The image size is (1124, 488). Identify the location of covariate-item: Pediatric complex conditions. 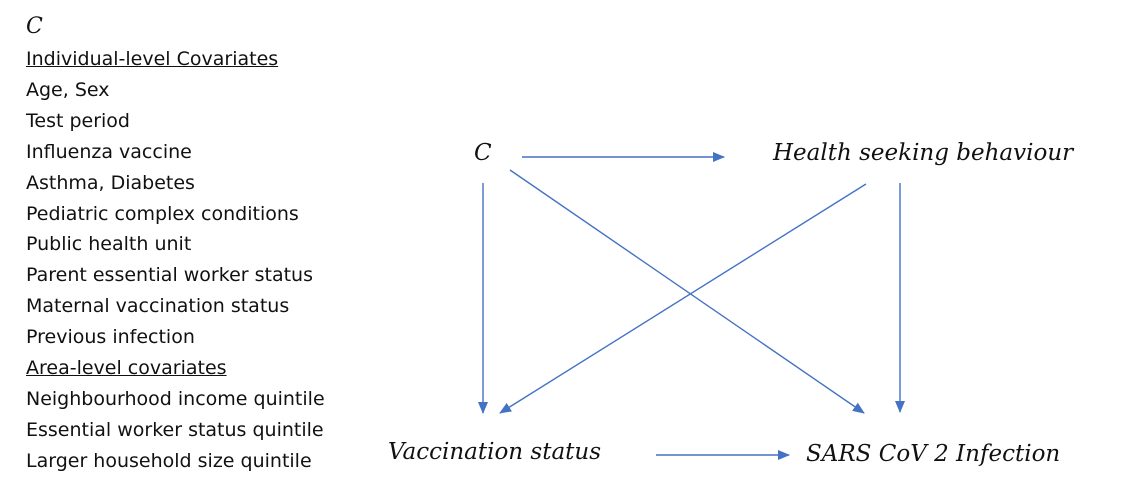
(162, 213).